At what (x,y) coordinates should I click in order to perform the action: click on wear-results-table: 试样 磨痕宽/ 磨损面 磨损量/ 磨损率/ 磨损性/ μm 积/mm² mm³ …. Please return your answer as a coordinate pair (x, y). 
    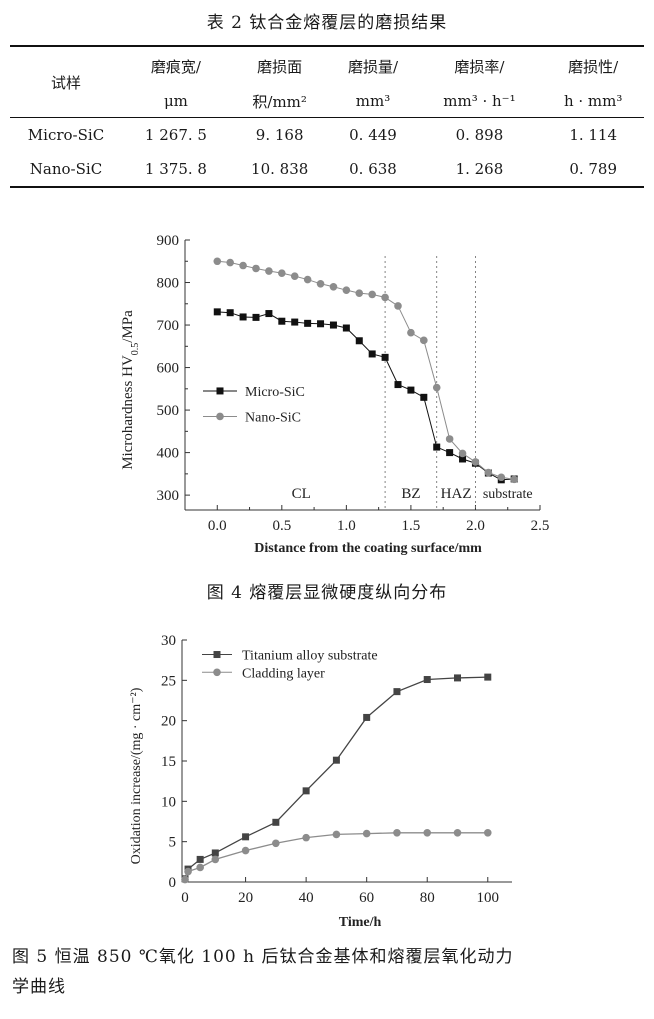
    Looking at the image, I should click on (327, 116).